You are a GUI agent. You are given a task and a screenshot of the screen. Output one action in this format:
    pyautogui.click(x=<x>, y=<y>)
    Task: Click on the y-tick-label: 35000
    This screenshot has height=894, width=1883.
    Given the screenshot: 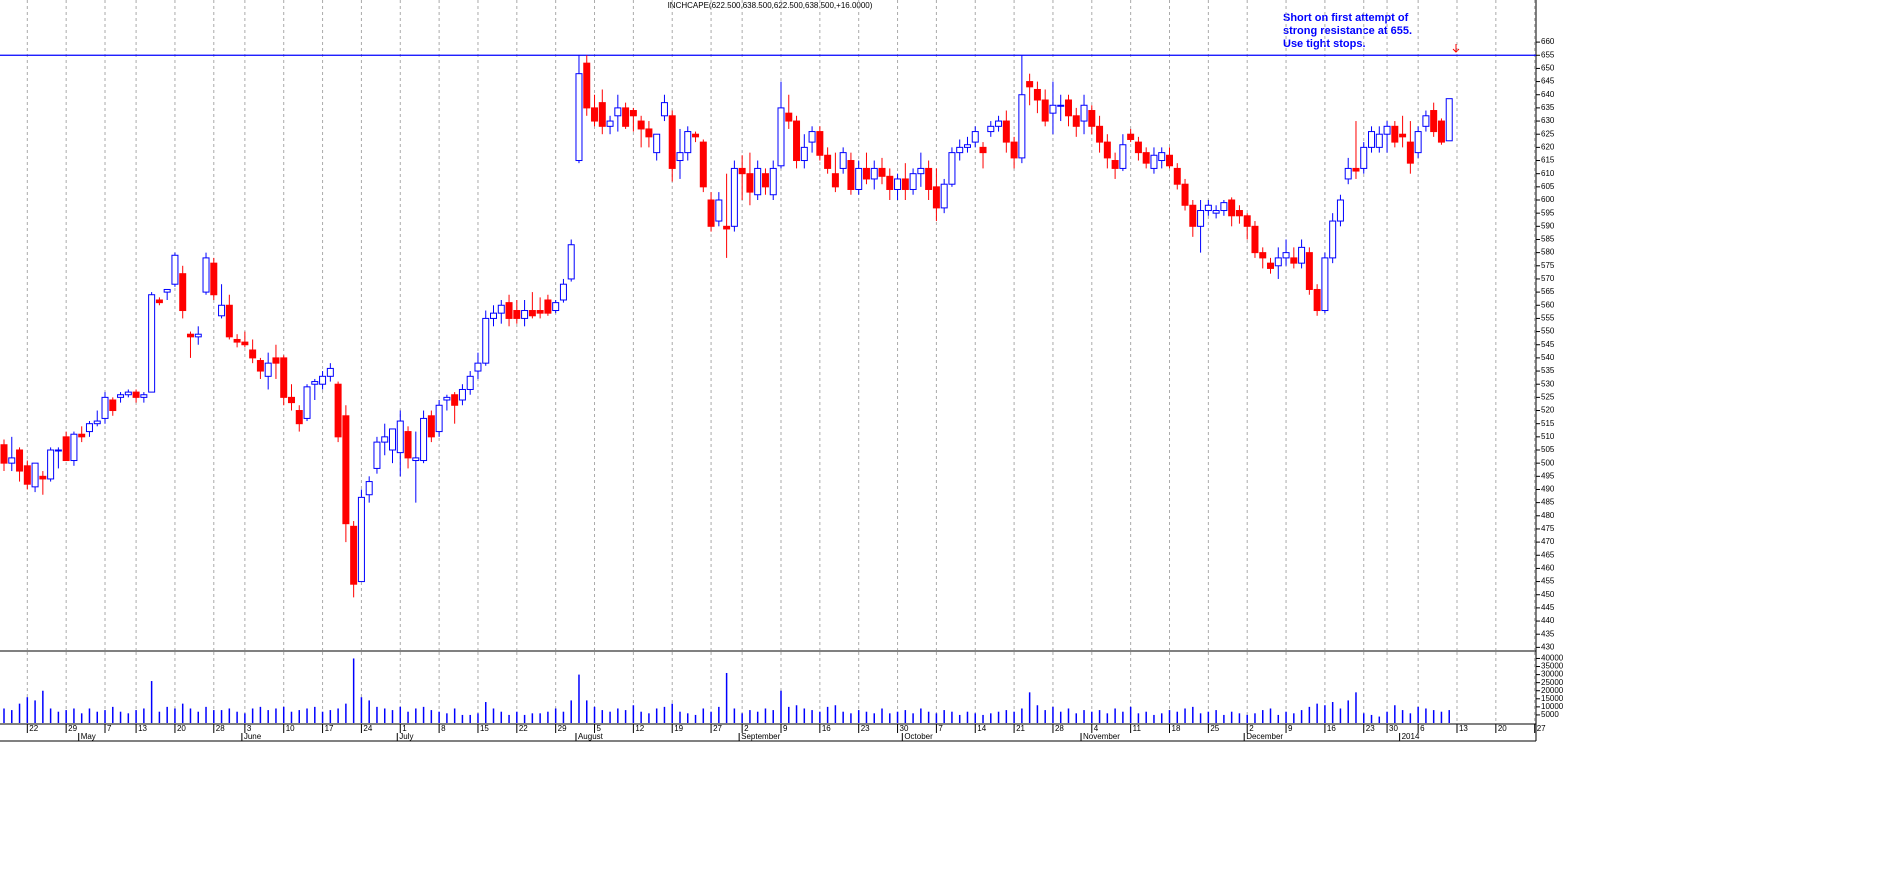 What is the action you would take?
    pyautogui.click(x=1552, y=666)
    